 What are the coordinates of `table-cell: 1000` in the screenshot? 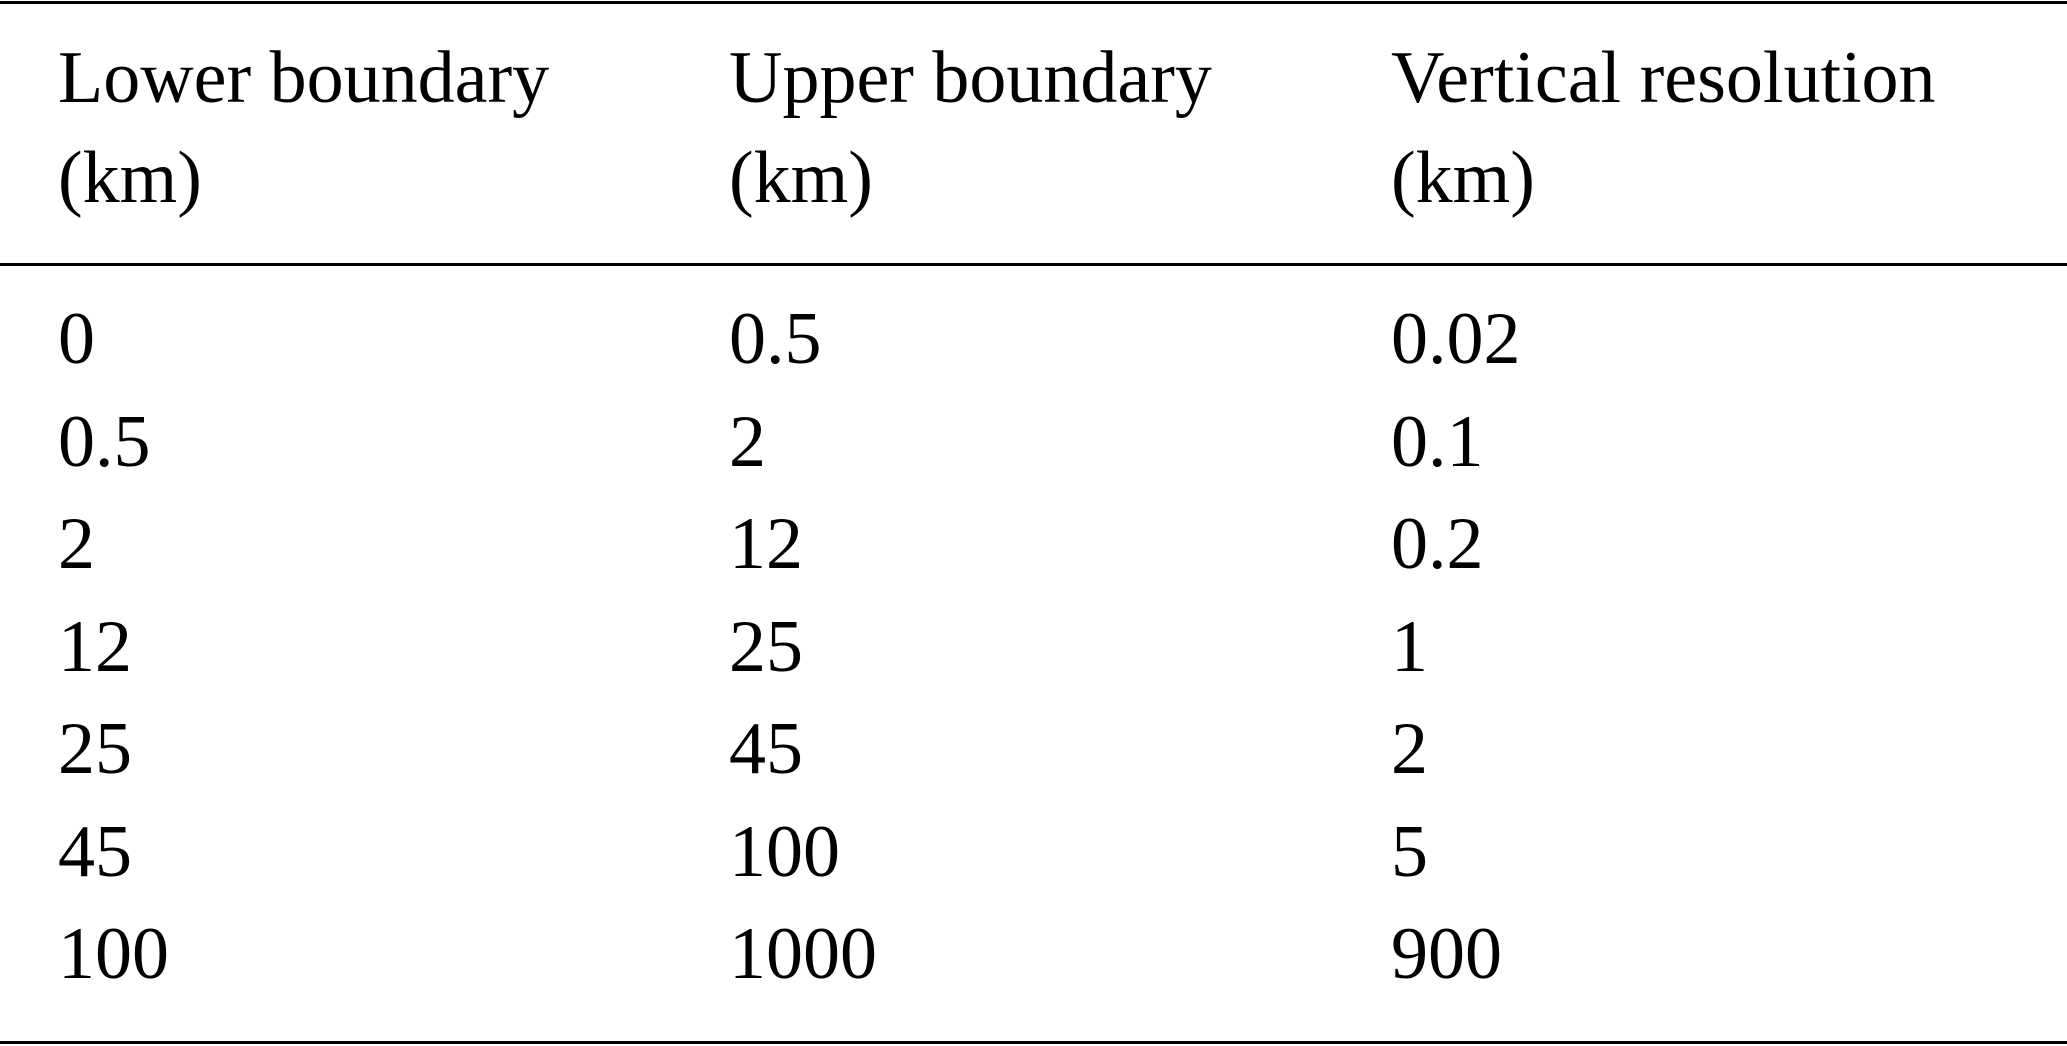 It's located at (803, 954).